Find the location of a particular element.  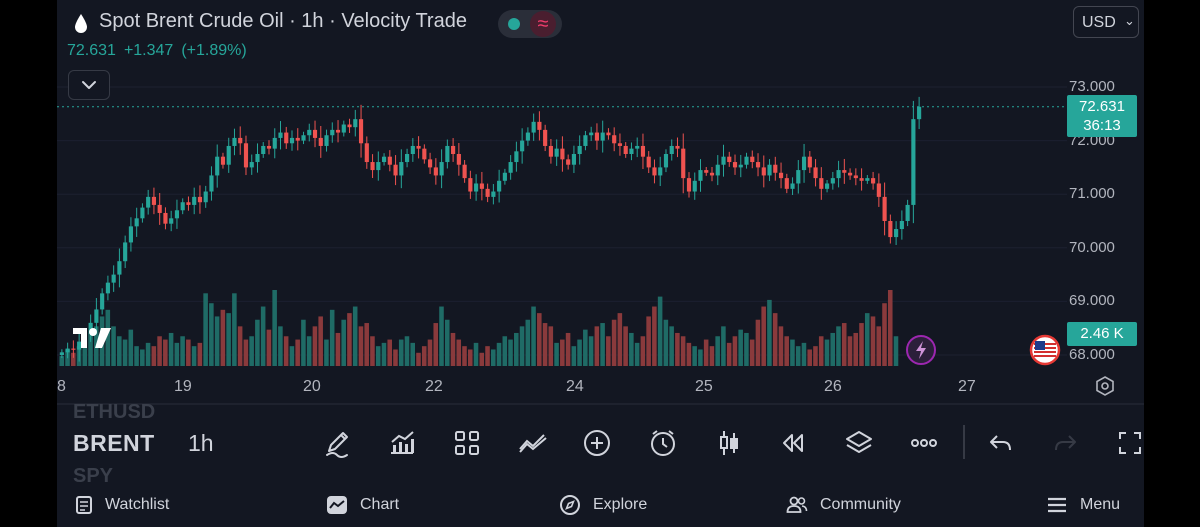

redo-icon is located at coordinates (1065, 443).